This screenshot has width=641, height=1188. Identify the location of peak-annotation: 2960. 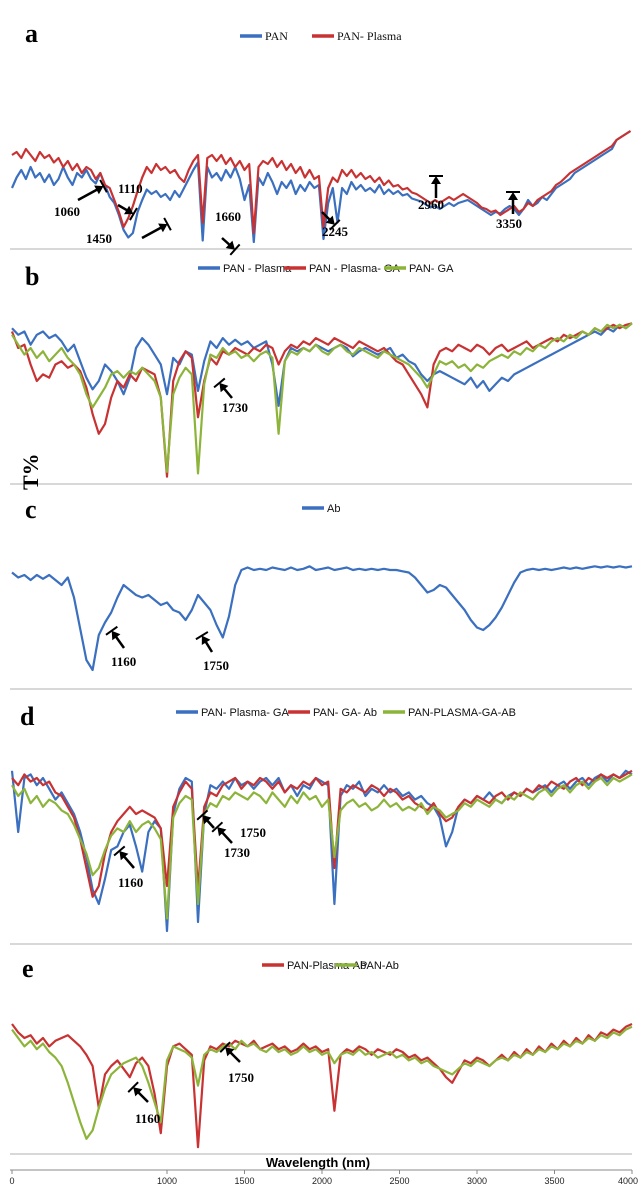
(431, 204).